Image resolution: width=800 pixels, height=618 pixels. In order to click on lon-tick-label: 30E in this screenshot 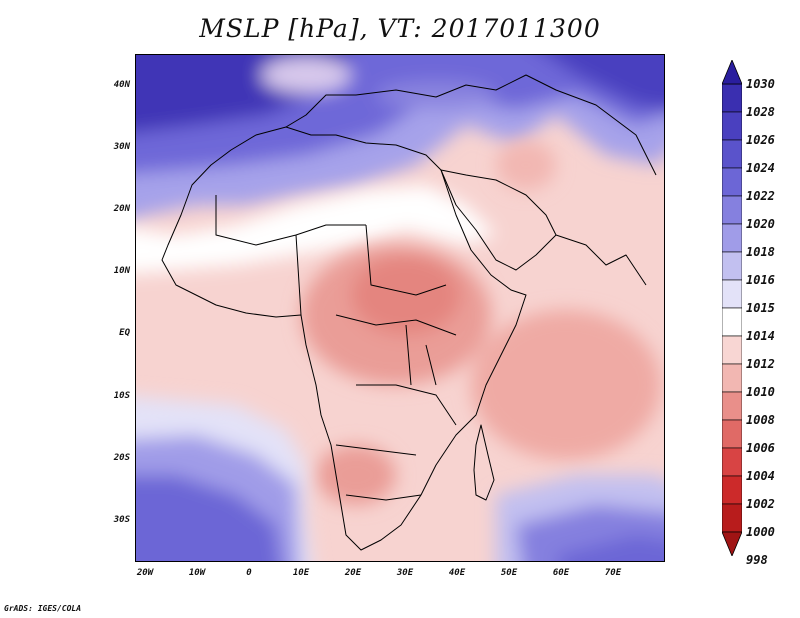, I will do `click(405, 573)`.